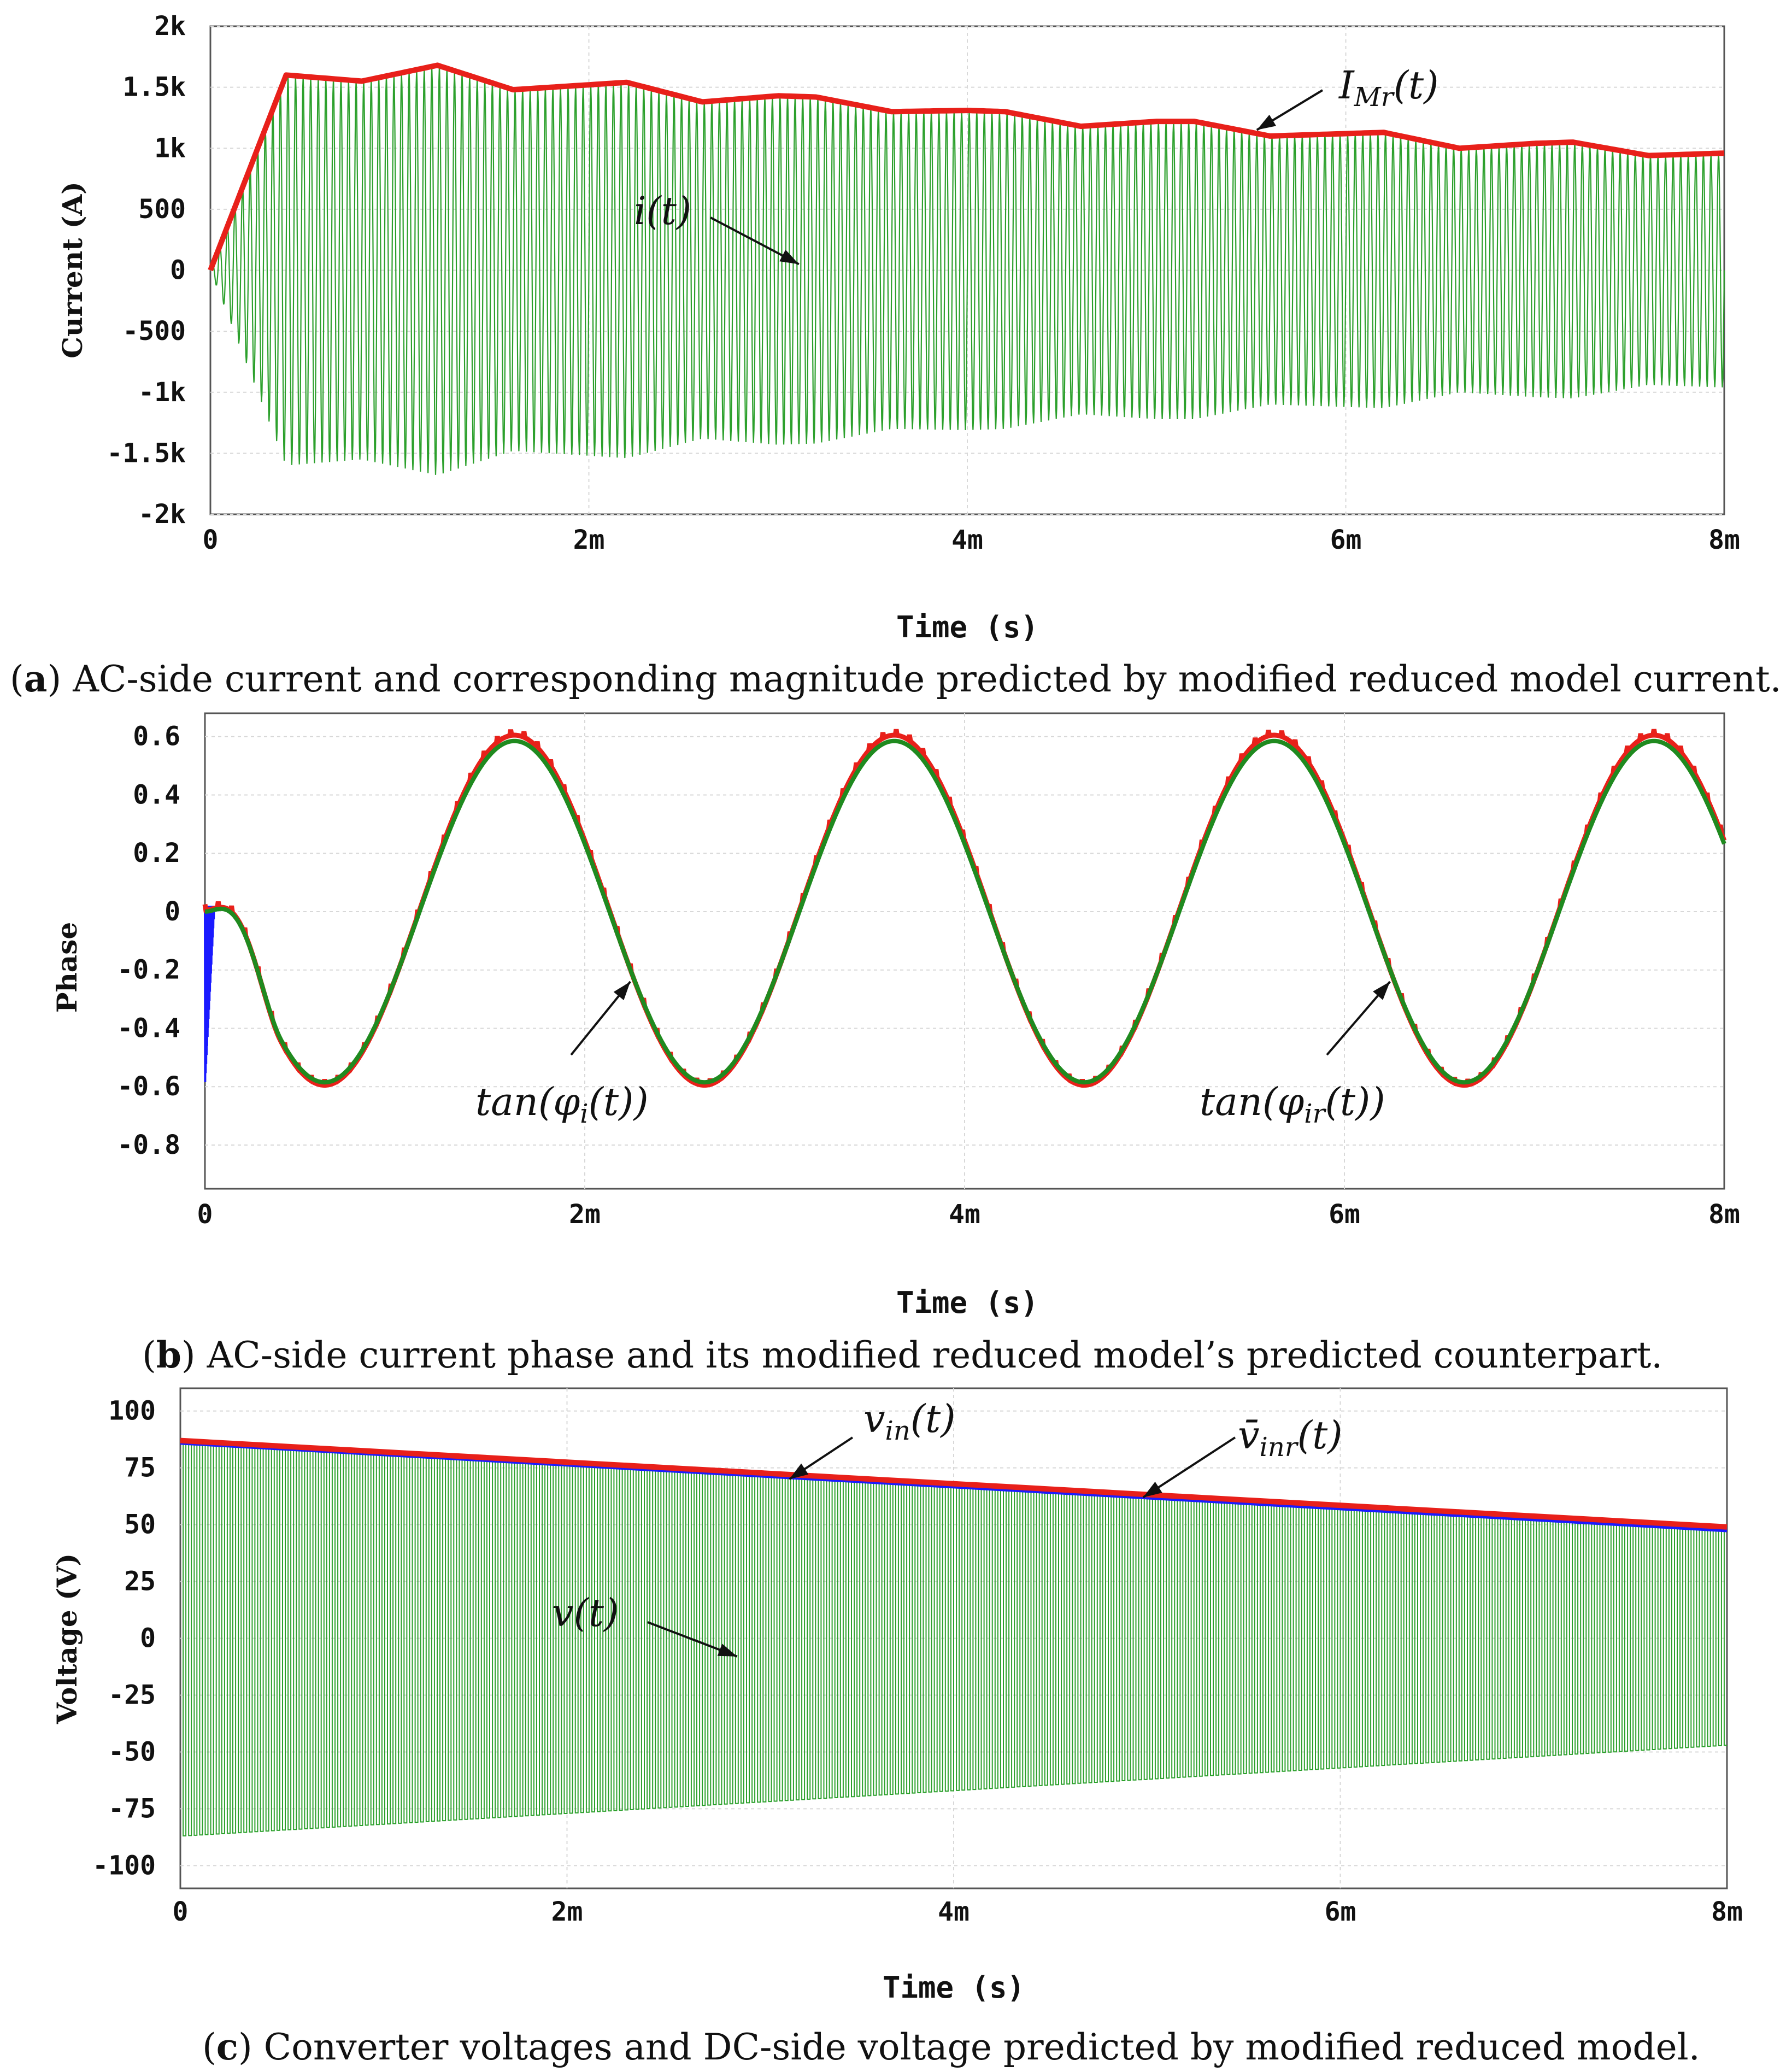 Image resolution: width=1792 pixels, height=2072 pixels. I want to click on series-group-b, so click(964, 908).